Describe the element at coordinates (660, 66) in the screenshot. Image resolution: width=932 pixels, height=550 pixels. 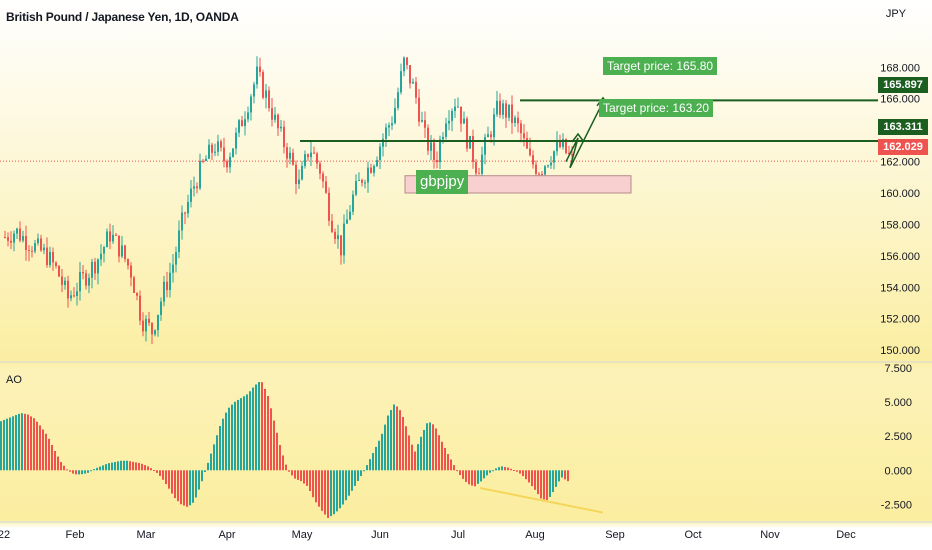
I see `target-price-1-label: Target price: 165.80` at that location.